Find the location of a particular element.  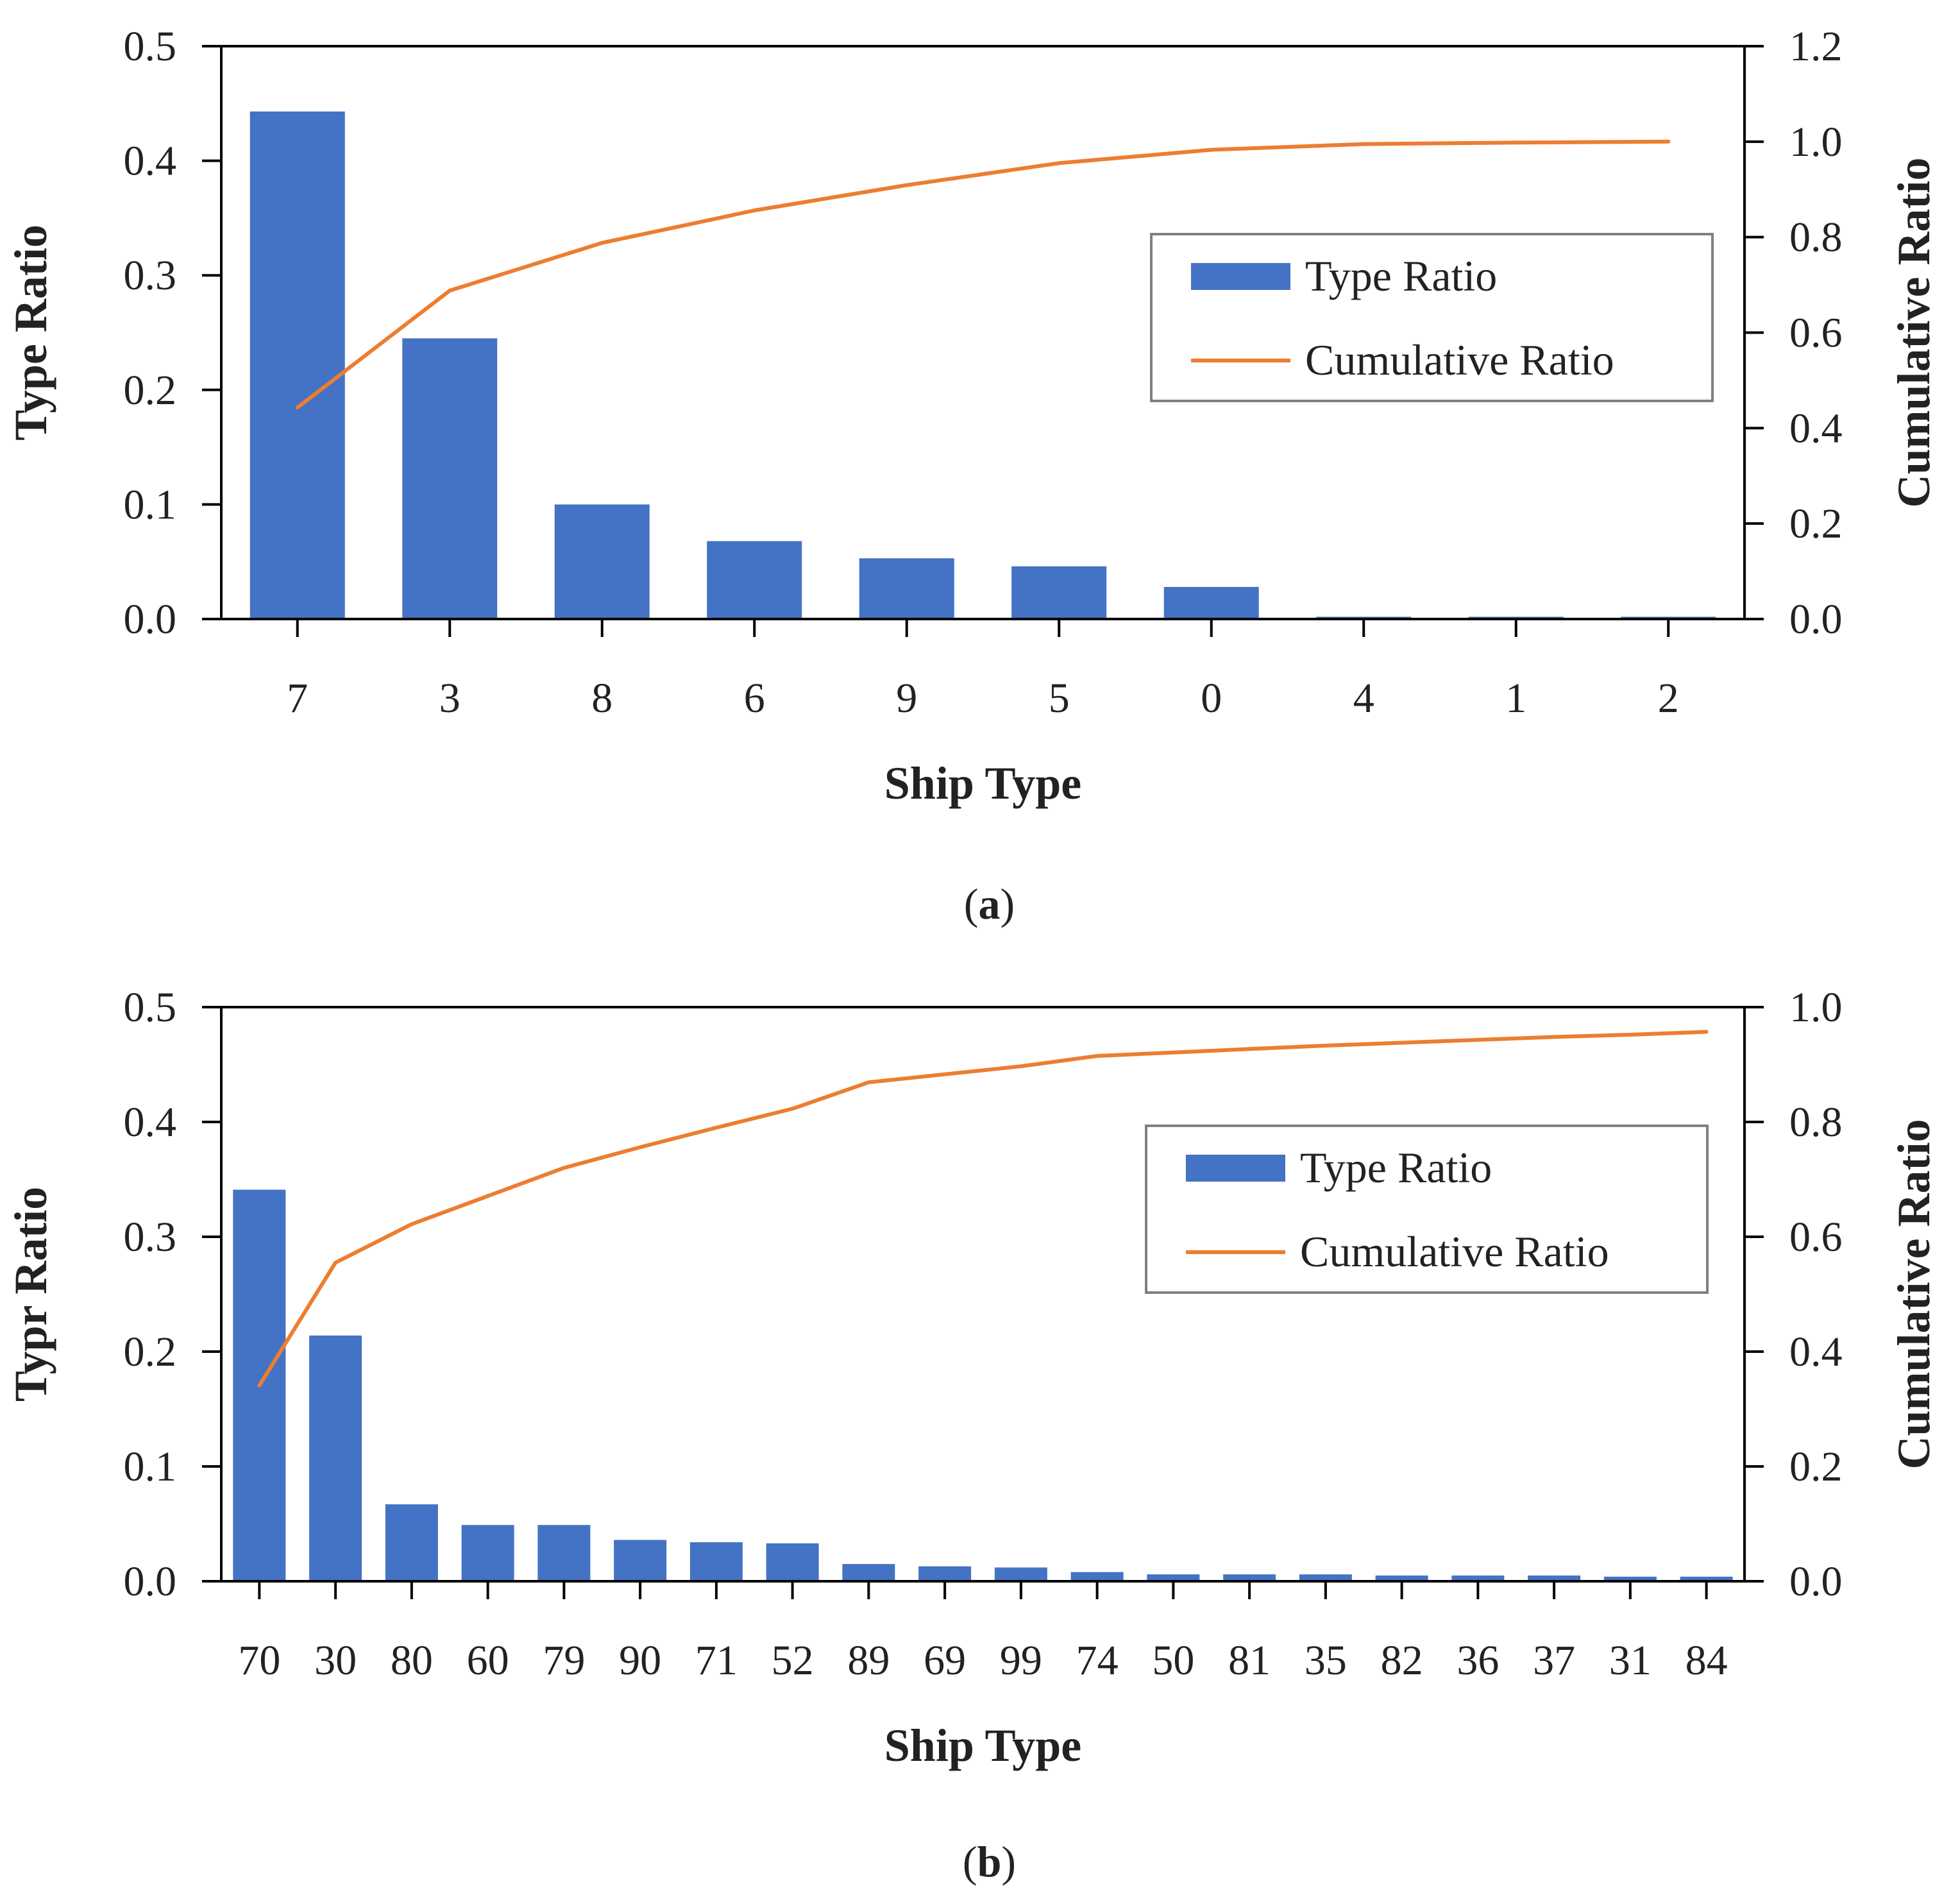

x-tick-label: 70 is located at coordinates (259, 1660).